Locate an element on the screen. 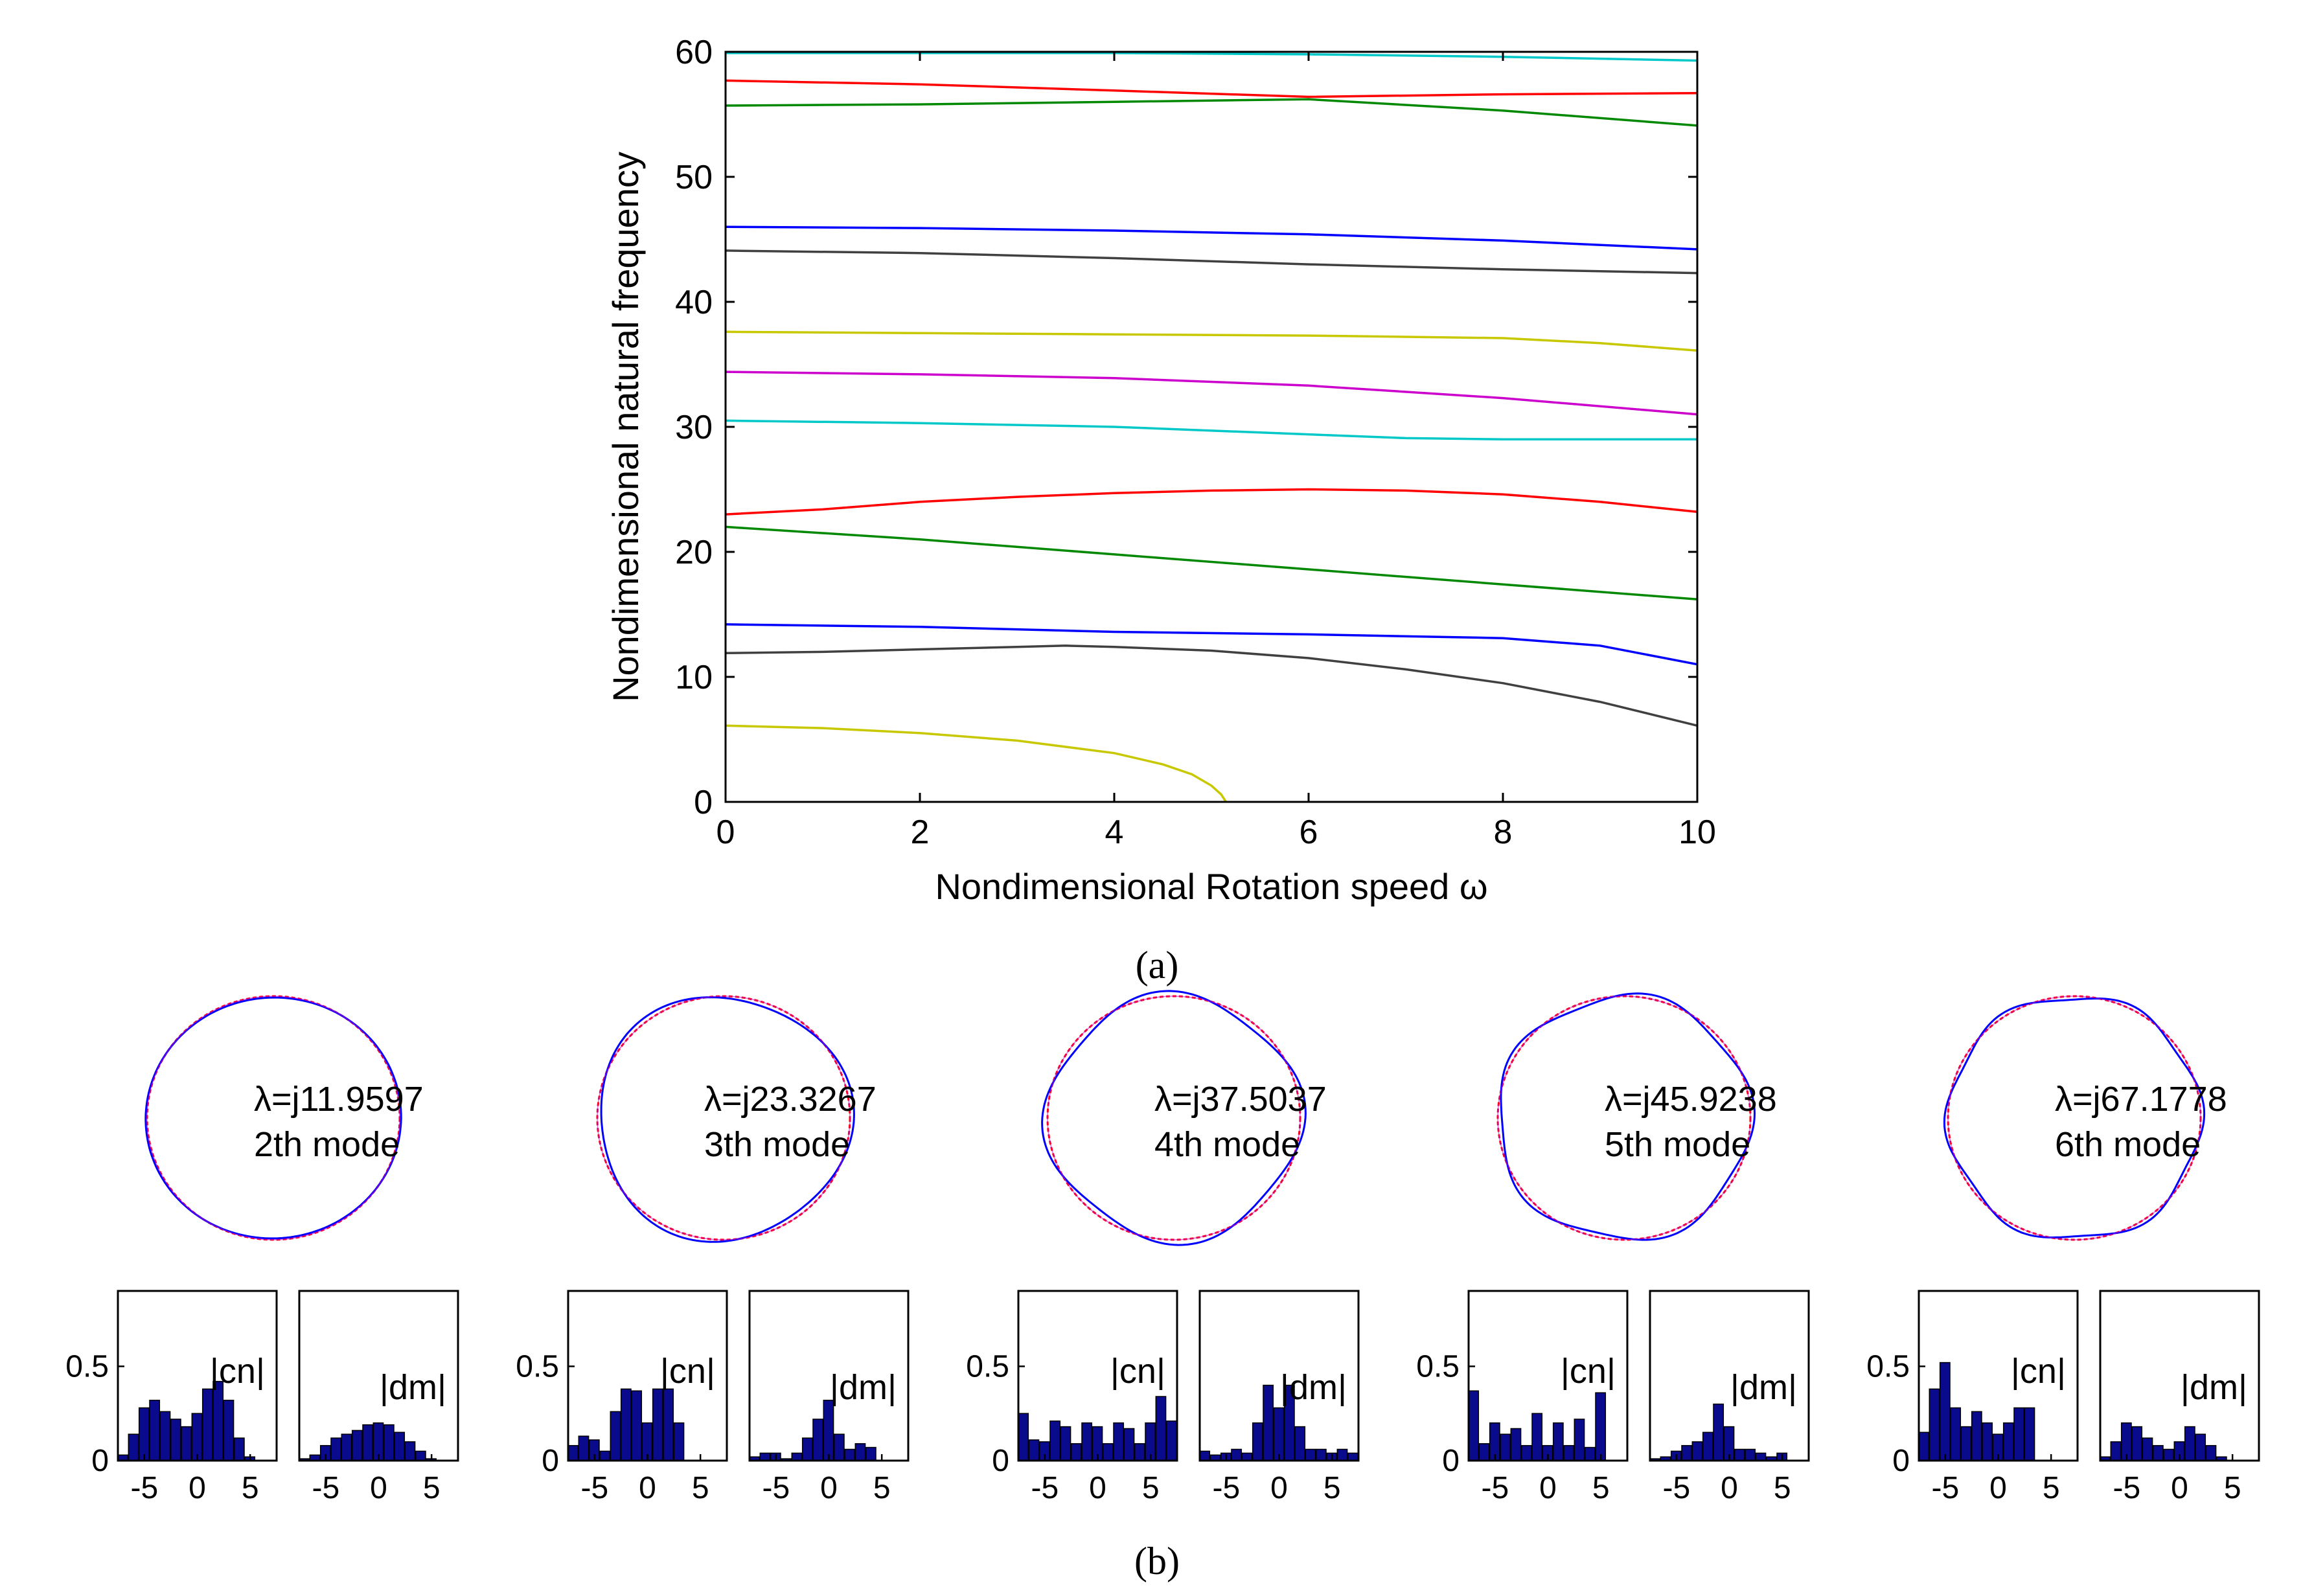 The image size is (2314, 1596). caption-b: (b) is located at coordinates (1157, 1561).